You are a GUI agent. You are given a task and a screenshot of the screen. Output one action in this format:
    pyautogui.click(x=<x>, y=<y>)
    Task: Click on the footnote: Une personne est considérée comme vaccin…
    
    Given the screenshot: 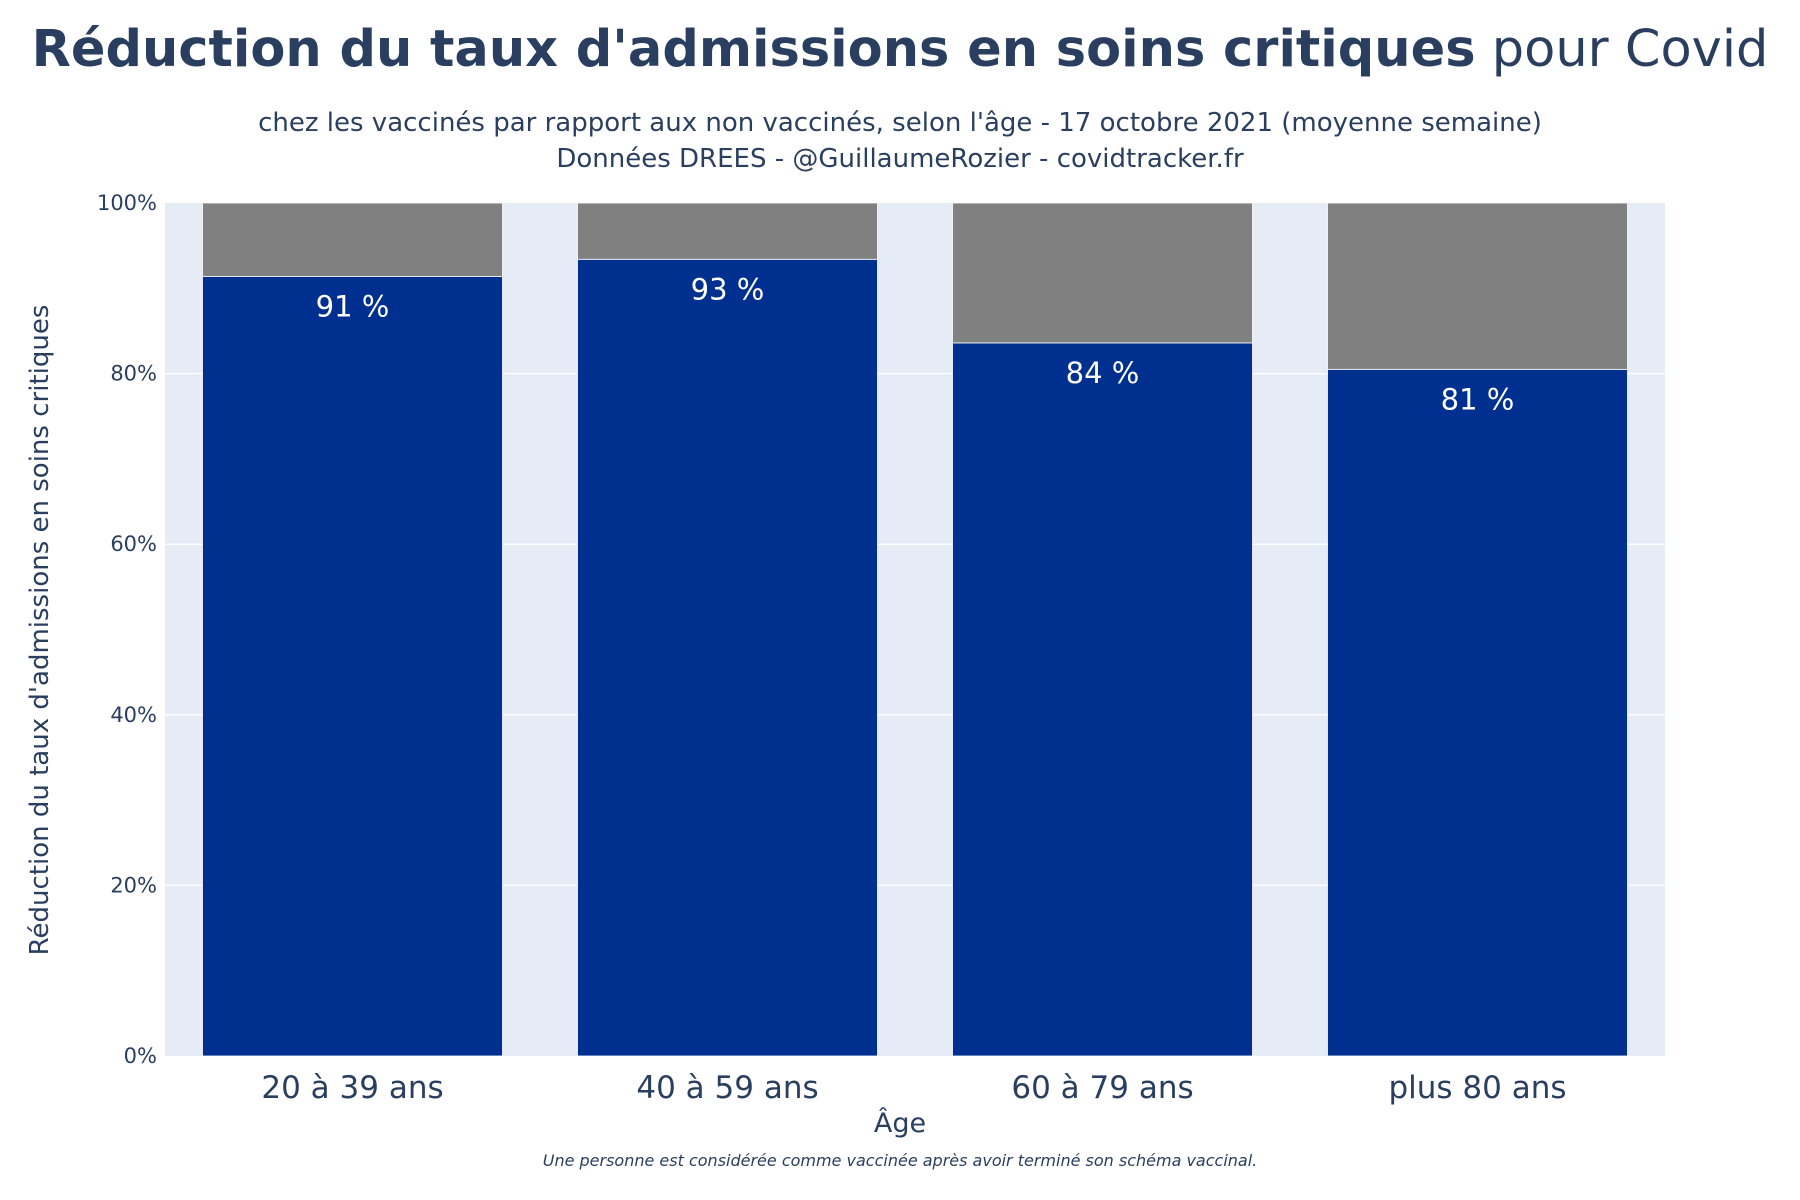 What is the action you would take?
    pyautogui.click(x=900, y=1160)
    